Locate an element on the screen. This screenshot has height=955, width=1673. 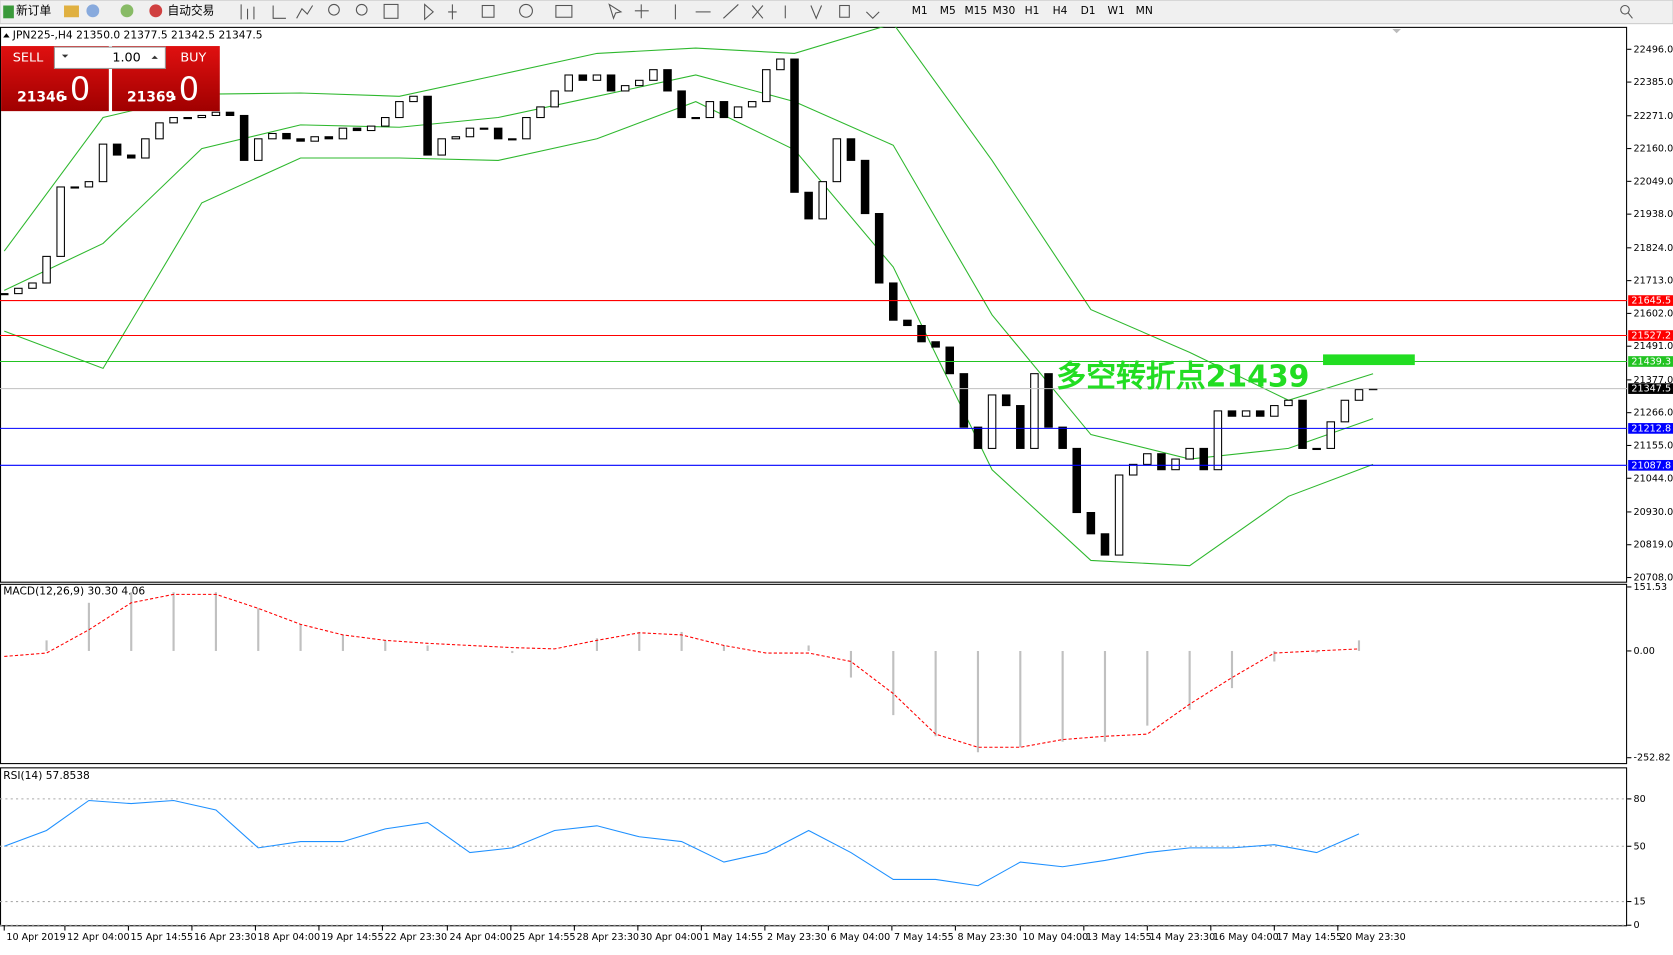
x-tick-label: 1 May 14:55 is located at coordinates (734, 937).